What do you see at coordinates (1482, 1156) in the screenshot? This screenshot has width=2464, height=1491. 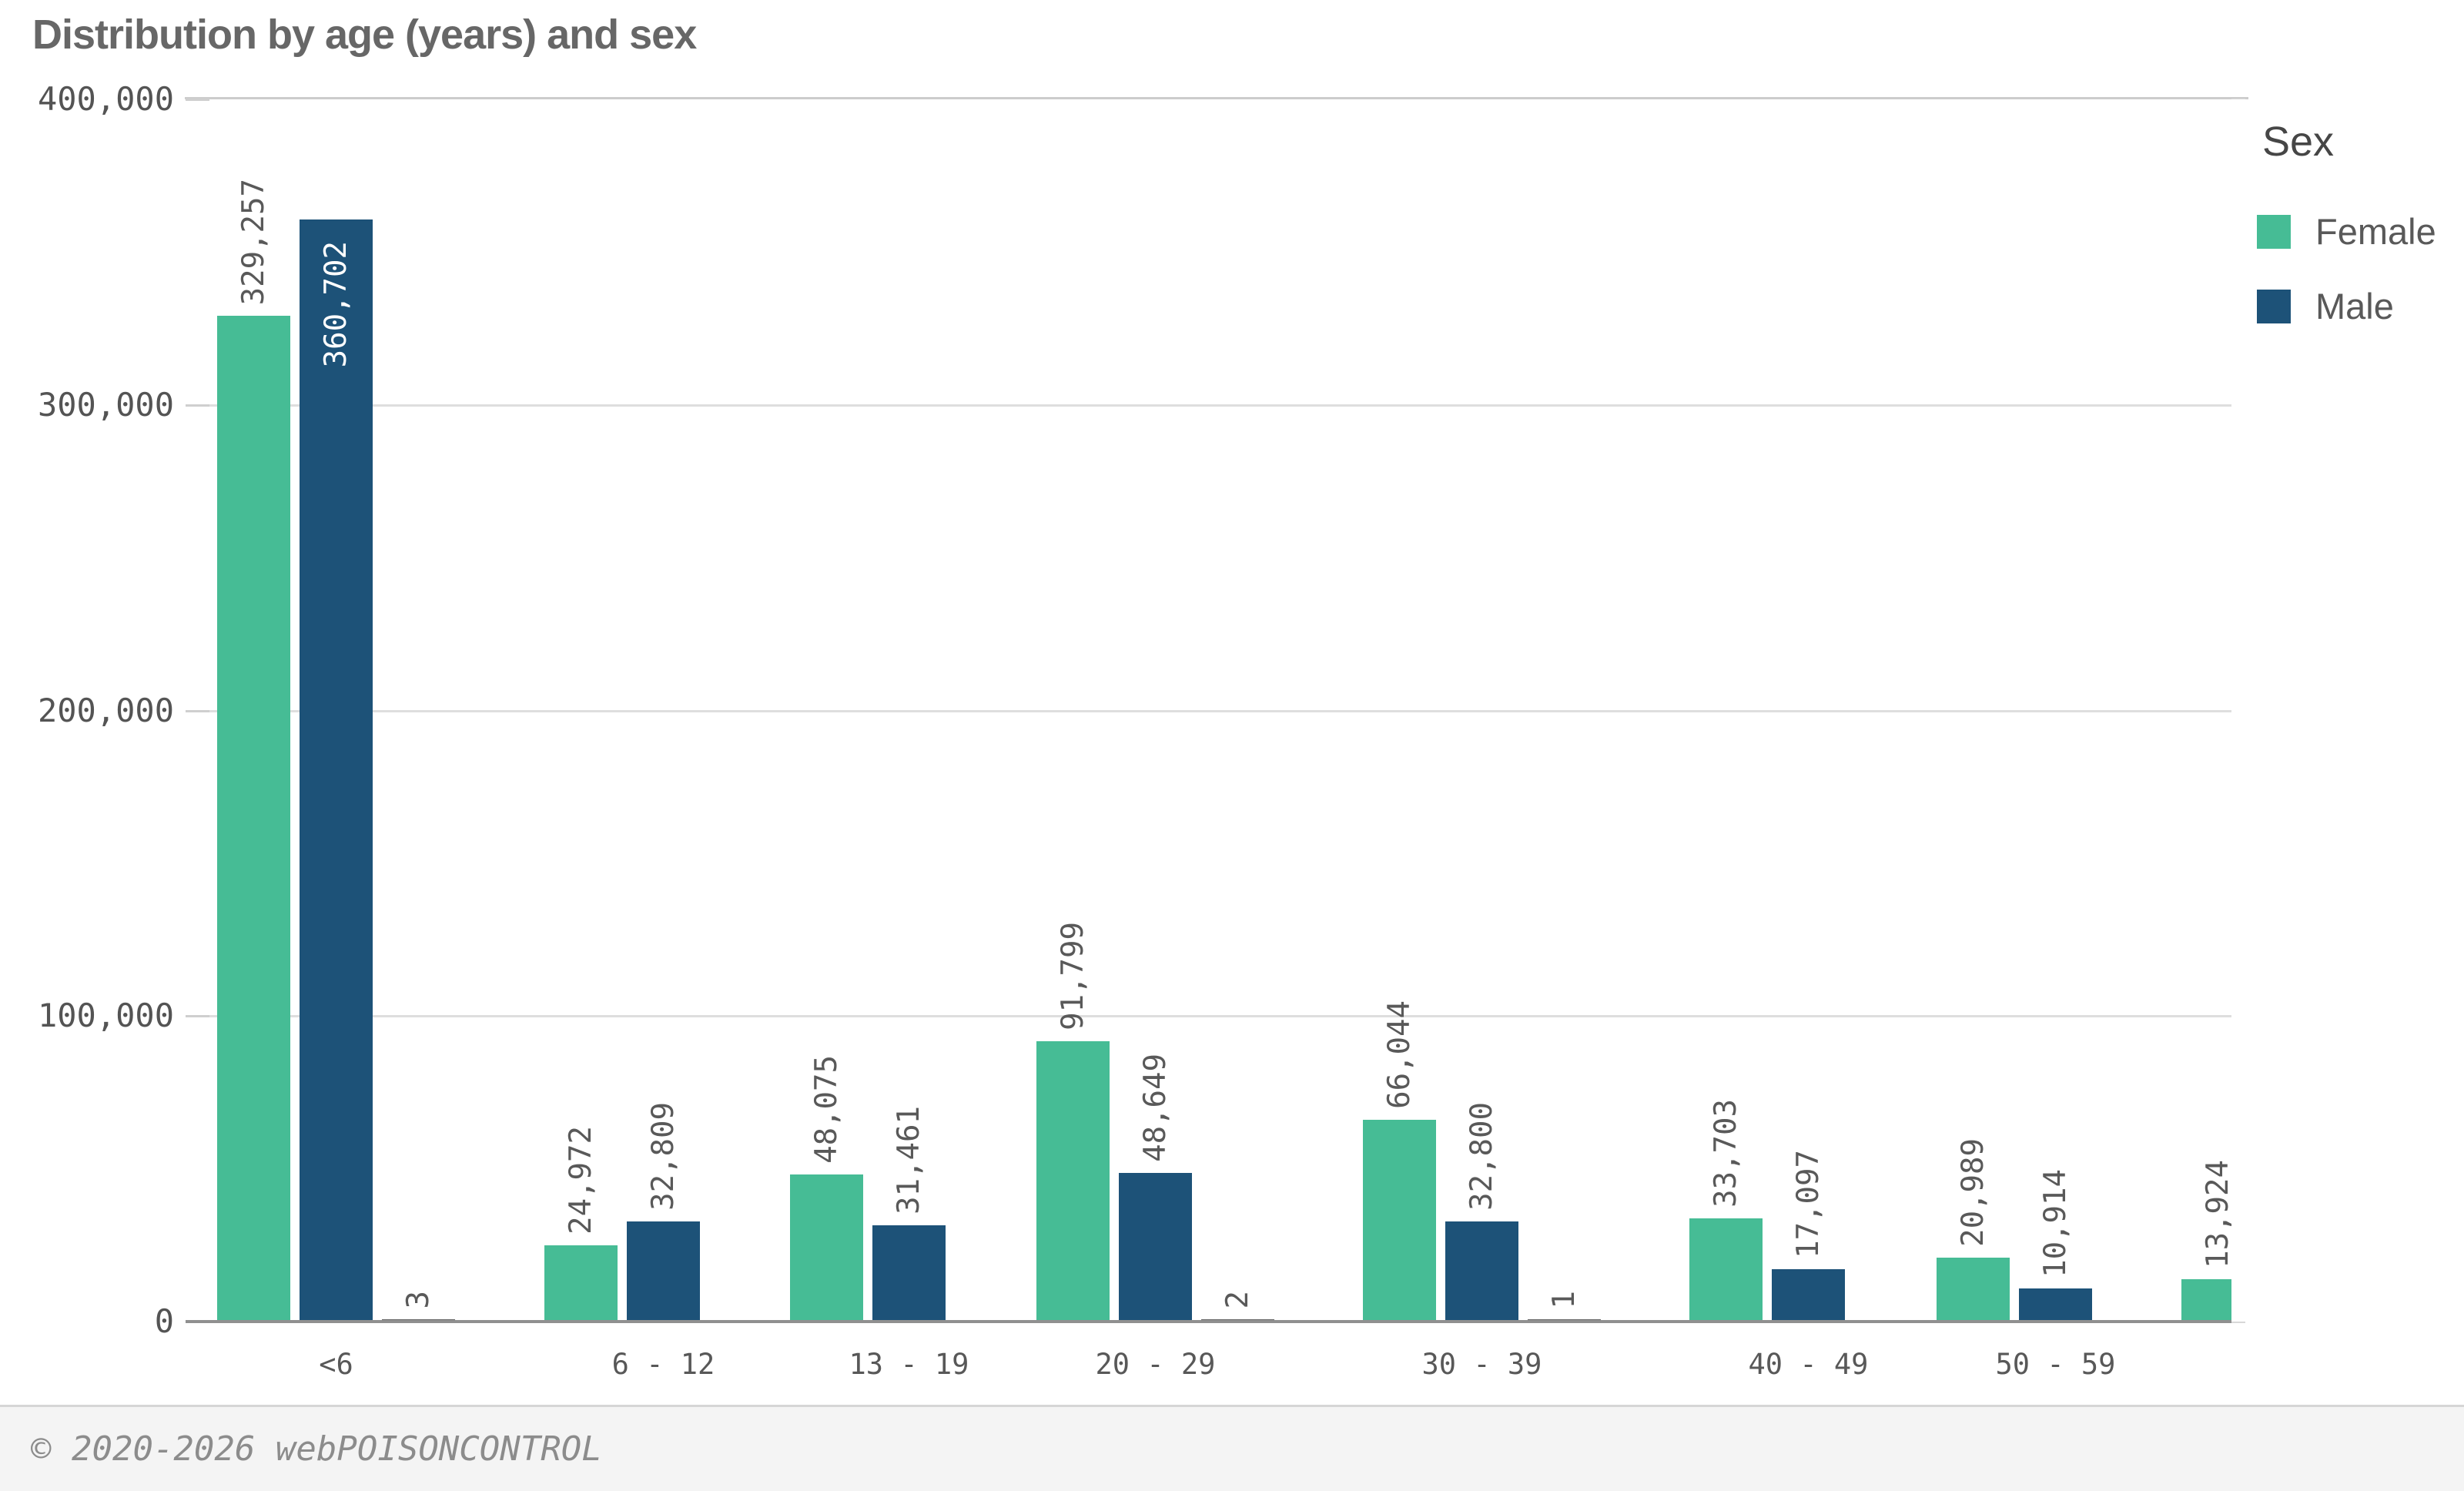 I see `bar-value-label-text: 32,800` at bounding box center [1482, 1156].